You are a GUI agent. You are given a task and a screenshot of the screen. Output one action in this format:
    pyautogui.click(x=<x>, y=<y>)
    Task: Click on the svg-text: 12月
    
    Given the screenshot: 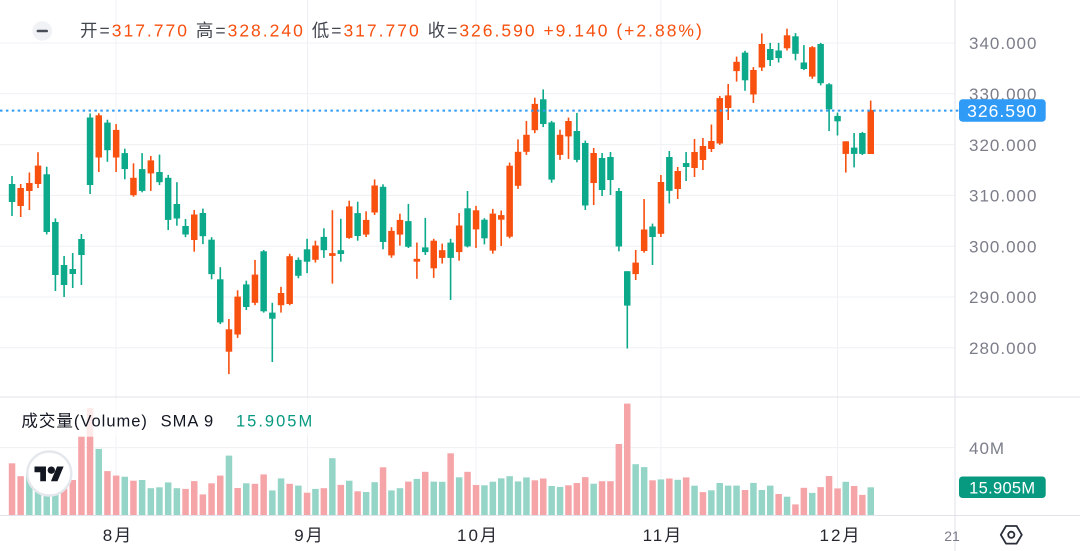 What is the action you would take?
    pyautogui.click(x=841, y=535)
    